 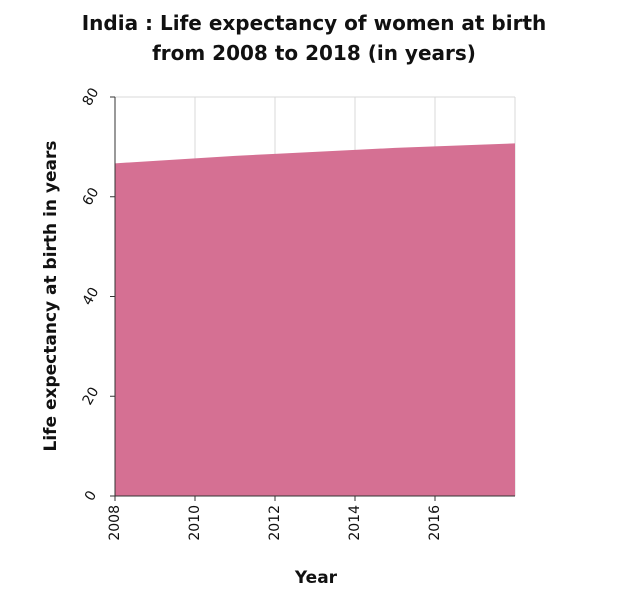 What do you see at coordinates (91, 96) in the screenshot?
I see `y-tick-label: 80` at bounding box center [91, 96].